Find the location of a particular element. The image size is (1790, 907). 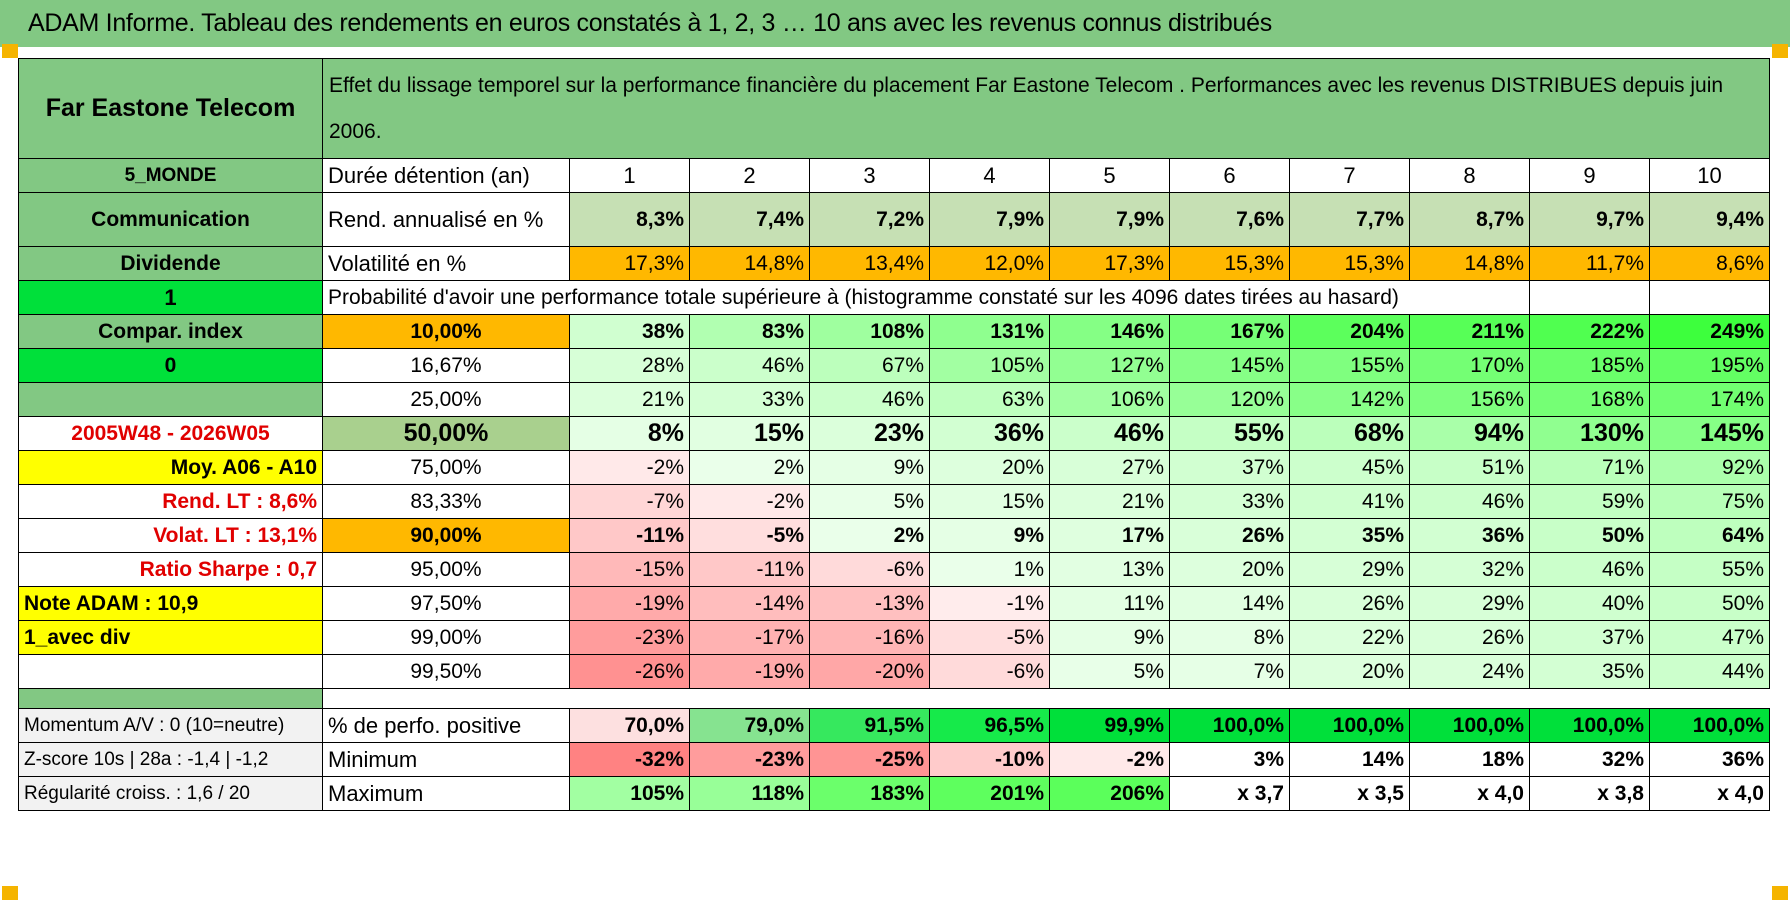

percentile-value: 7% is located at coordinates (1229, 671).